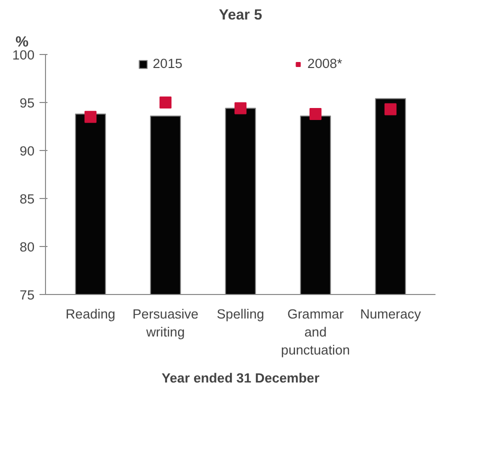 Image resolution: width=489 pixels, height=472 pixels. I want to click on y-axis-title: %, so click(22, 42).